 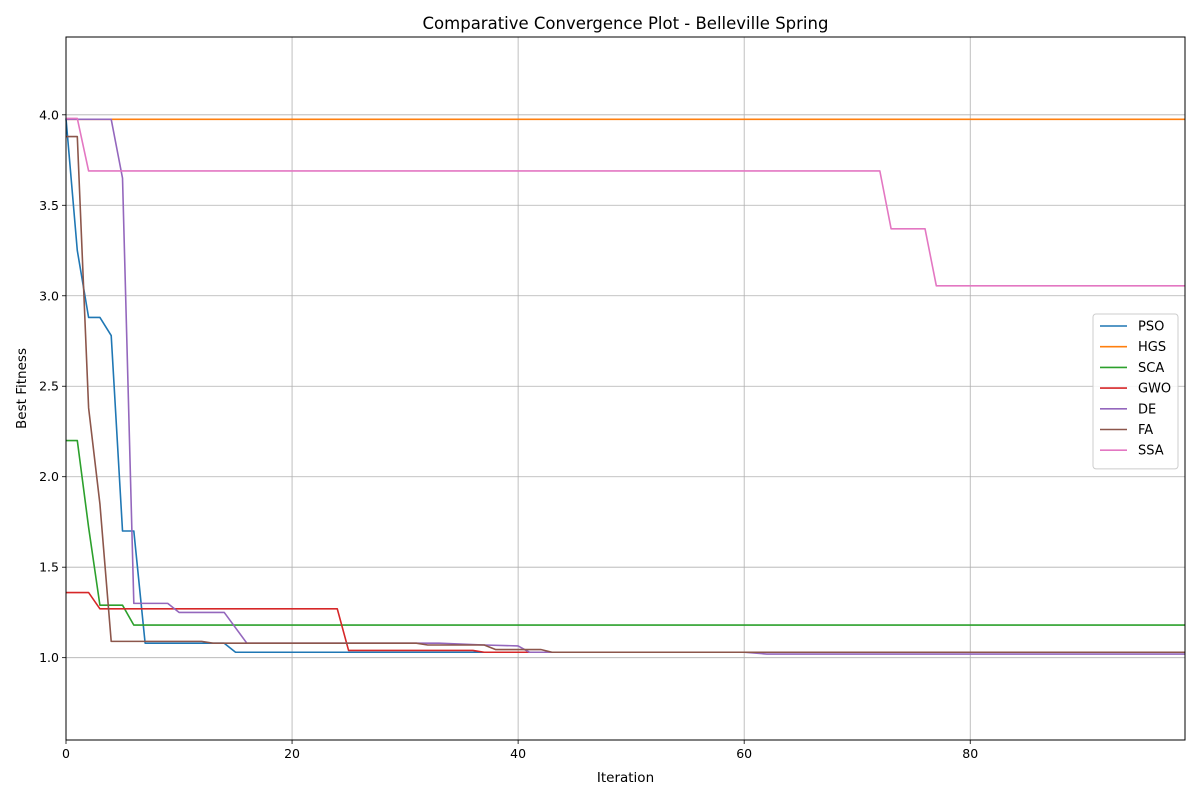 What do you see at coordinates (66, 753) in the screenshot?
I see `x-tick-label: 0` at bounding box center [66, 753].